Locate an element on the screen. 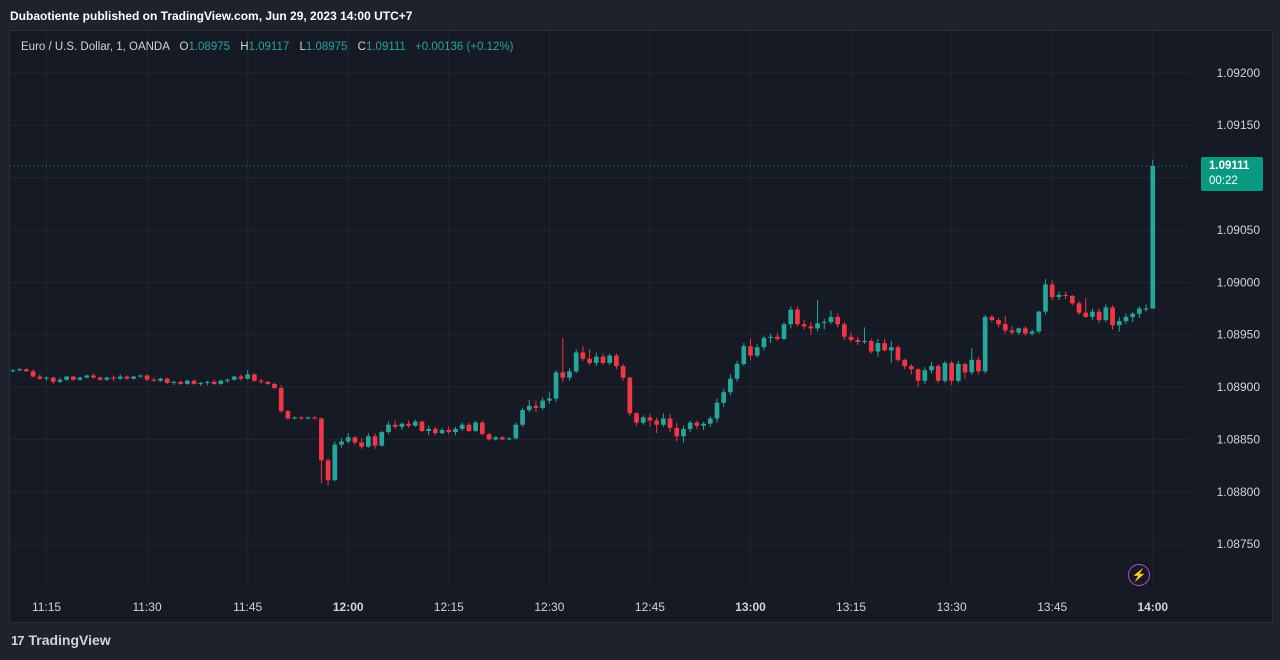  high-value: 1.09117 is located at coordinates (269, 47).